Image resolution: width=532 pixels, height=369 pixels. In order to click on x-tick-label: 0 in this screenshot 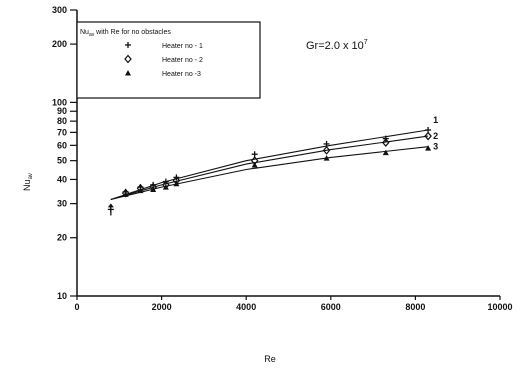, I will do `click(76, 307)`.